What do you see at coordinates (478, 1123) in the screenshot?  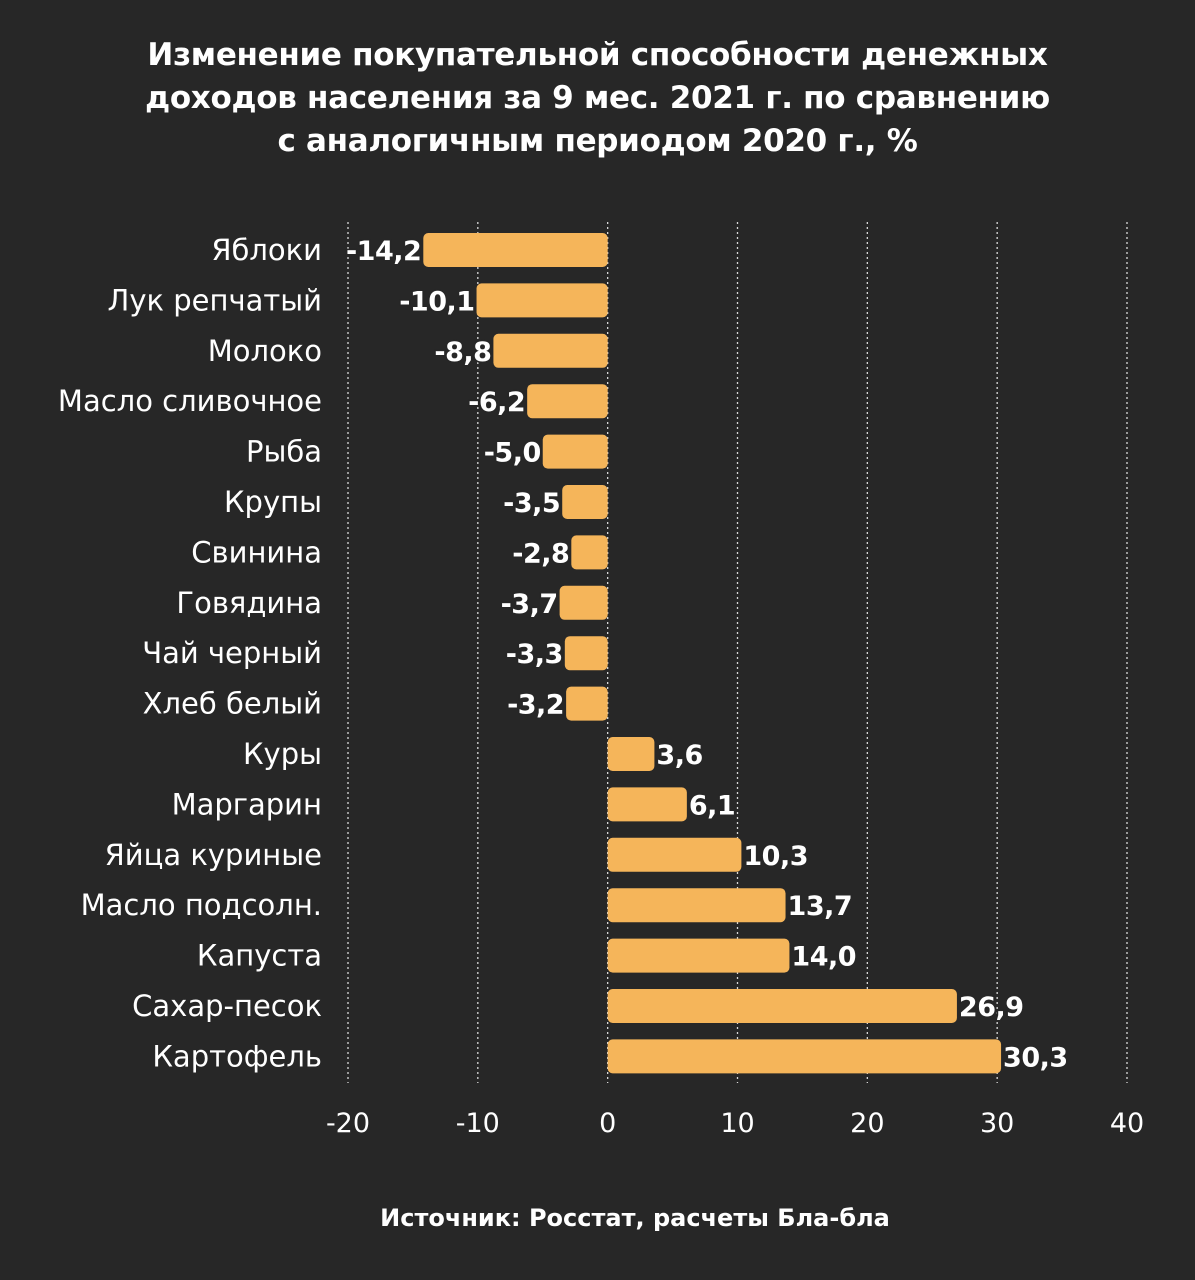 I see `x-tick-label: -10` at bounding box center [478, 1123].